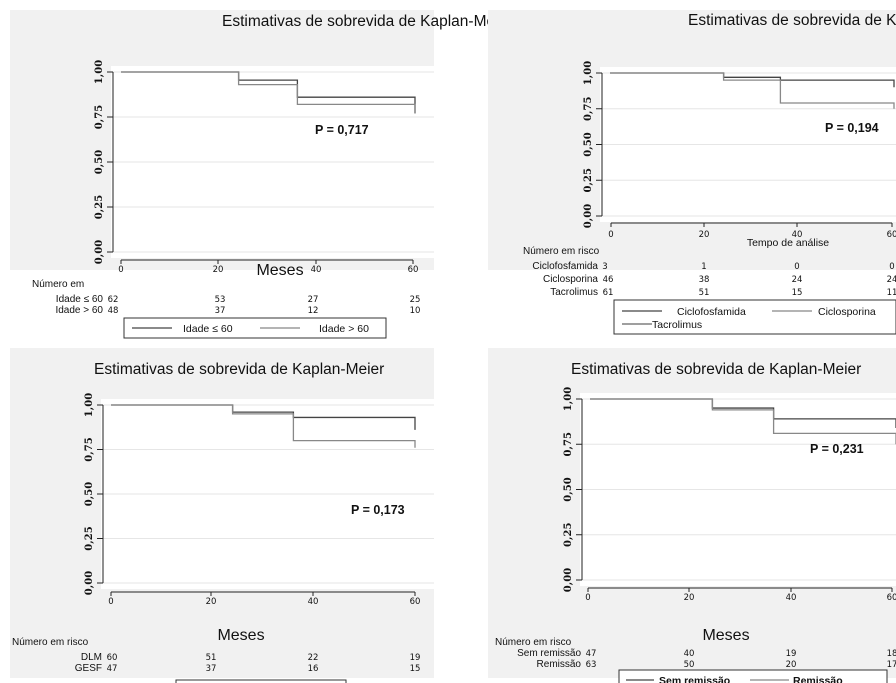  Describe the element at coordinates (591, 665) in the screenshot. I see `risk-count: 63` at that location.